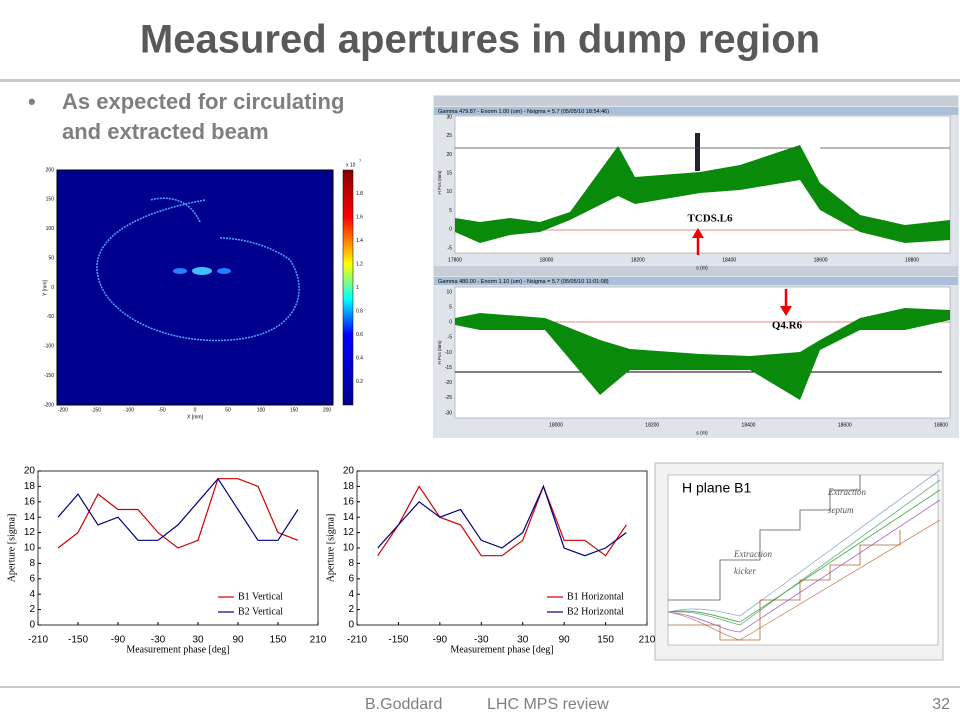 Image resolution: width=960 pixels, height=725 pixels. I want to click on y-tick-label: 16, so click(349, 501).